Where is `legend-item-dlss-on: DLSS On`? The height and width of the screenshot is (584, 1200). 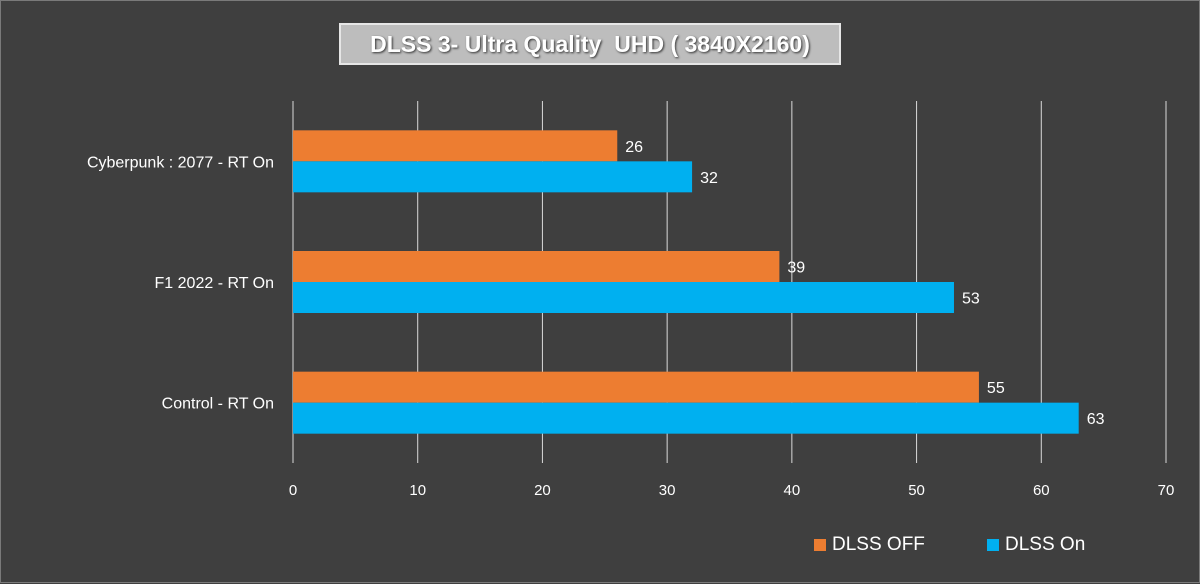
legend-item-dlss-on: DLSS On is located at coordinates (1036, 545).